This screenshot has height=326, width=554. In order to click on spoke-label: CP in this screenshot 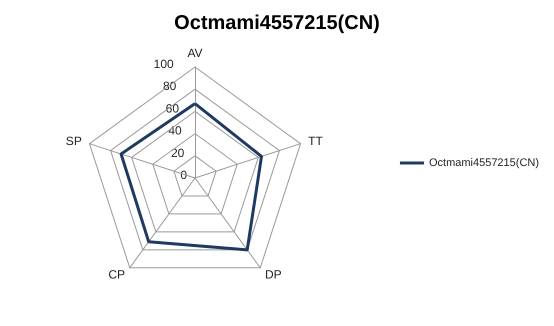, I will do `click(117, 274)`.